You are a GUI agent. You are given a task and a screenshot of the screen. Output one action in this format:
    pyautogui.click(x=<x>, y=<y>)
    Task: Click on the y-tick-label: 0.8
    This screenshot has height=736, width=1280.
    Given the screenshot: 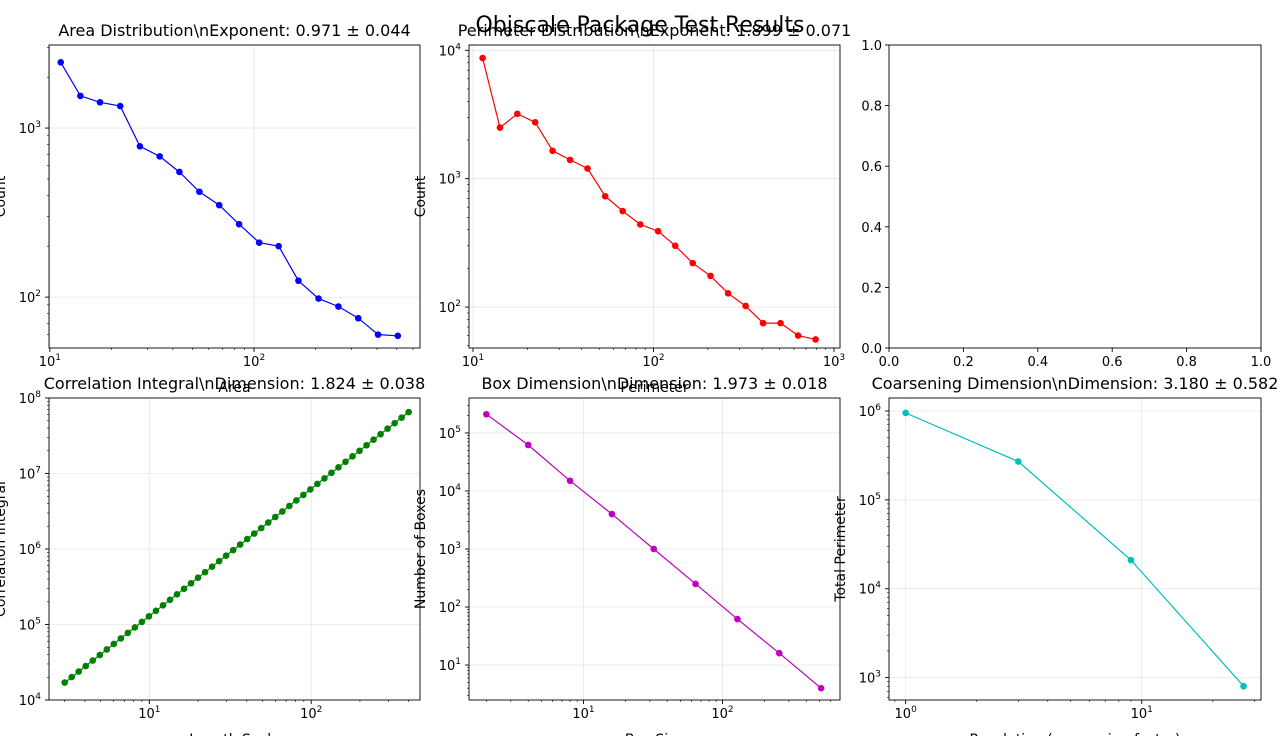 What is the action you would take?
    pyautogui.click(x=871, y=107)
    